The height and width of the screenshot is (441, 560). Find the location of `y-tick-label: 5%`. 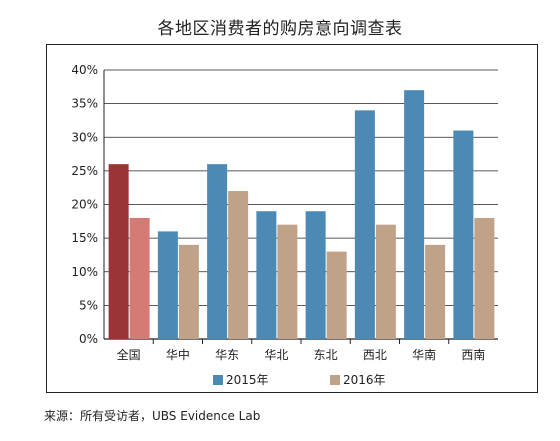

y-tick-label: 5% is located at coordinates (88, 305).